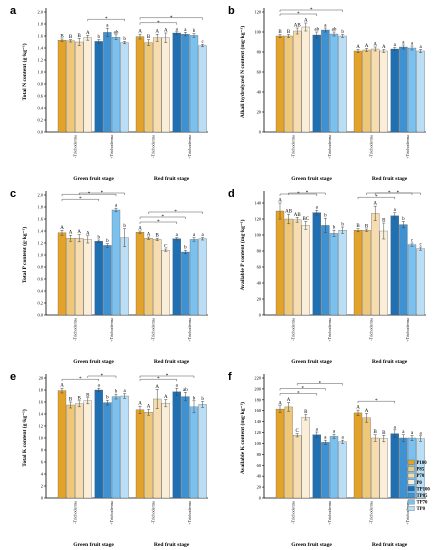 The image size is (443, 550). I want to click on legend-label-TP85: TP85, so click(423, 496).